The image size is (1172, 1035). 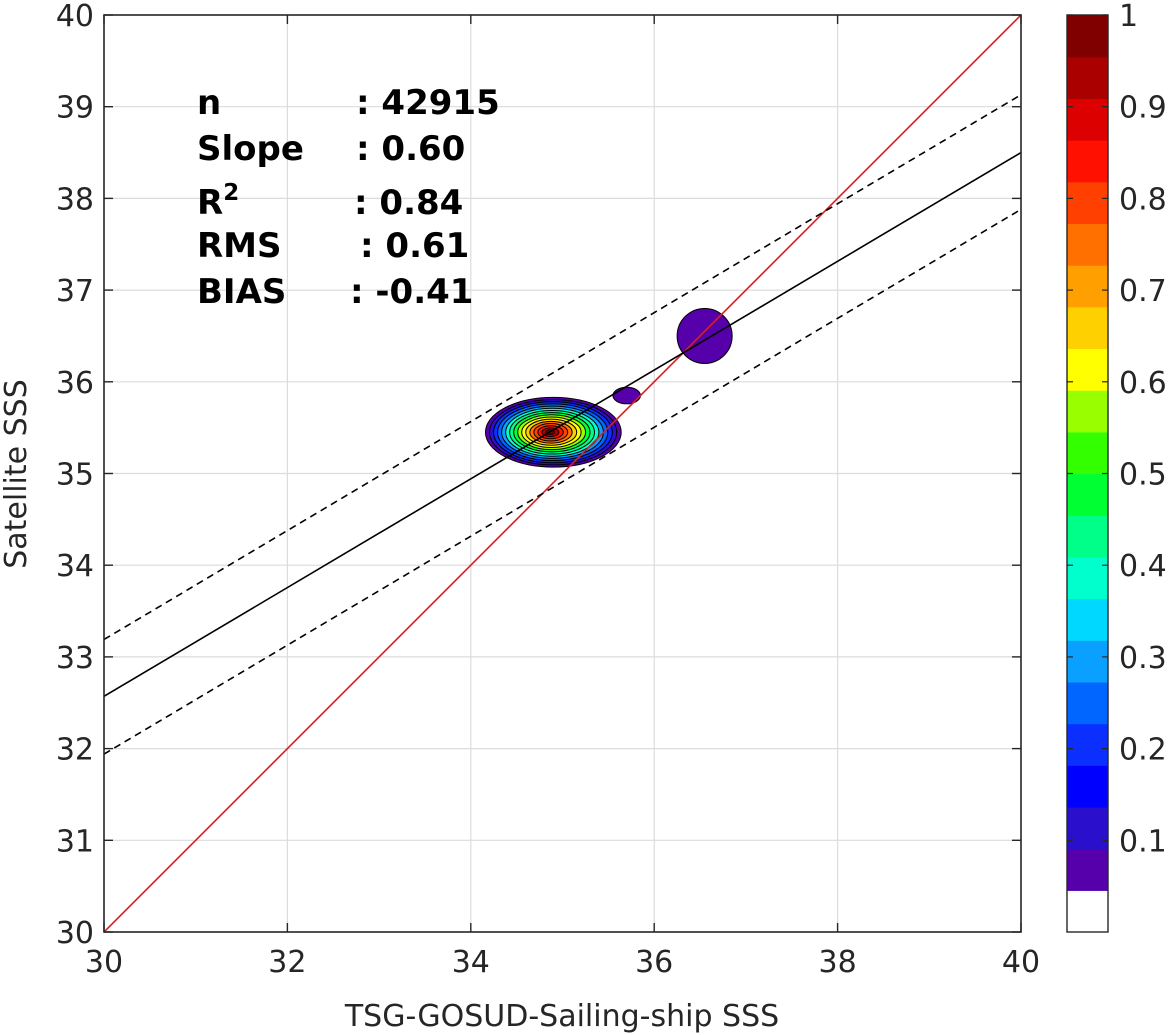 What do you see at coordinates (428, 103) in the screenshot?
I see `stat-value: : 42915` at bounding box center [428, 103].